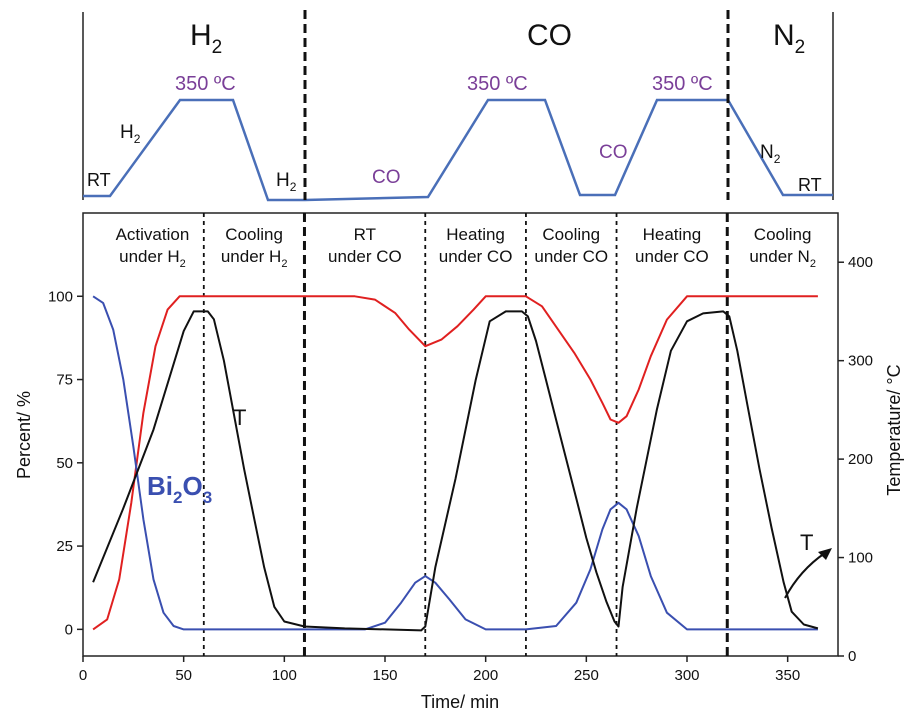 The width and height of the screenshot is (914, 714). What do you see at coordinates (179, 489) in the screenshot?
I see `series-label-bi2o3: Bi2O3` at bounding box center [179, 489].